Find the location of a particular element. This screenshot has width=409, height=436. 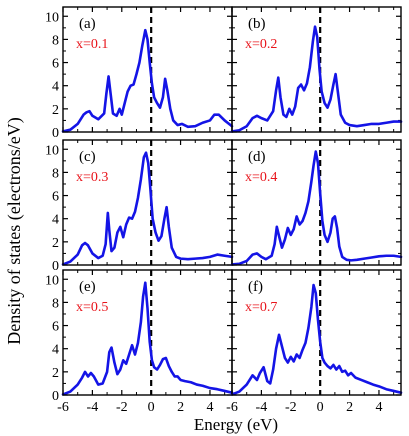

panel-letter: (a) is located at coordinates (87, 24).